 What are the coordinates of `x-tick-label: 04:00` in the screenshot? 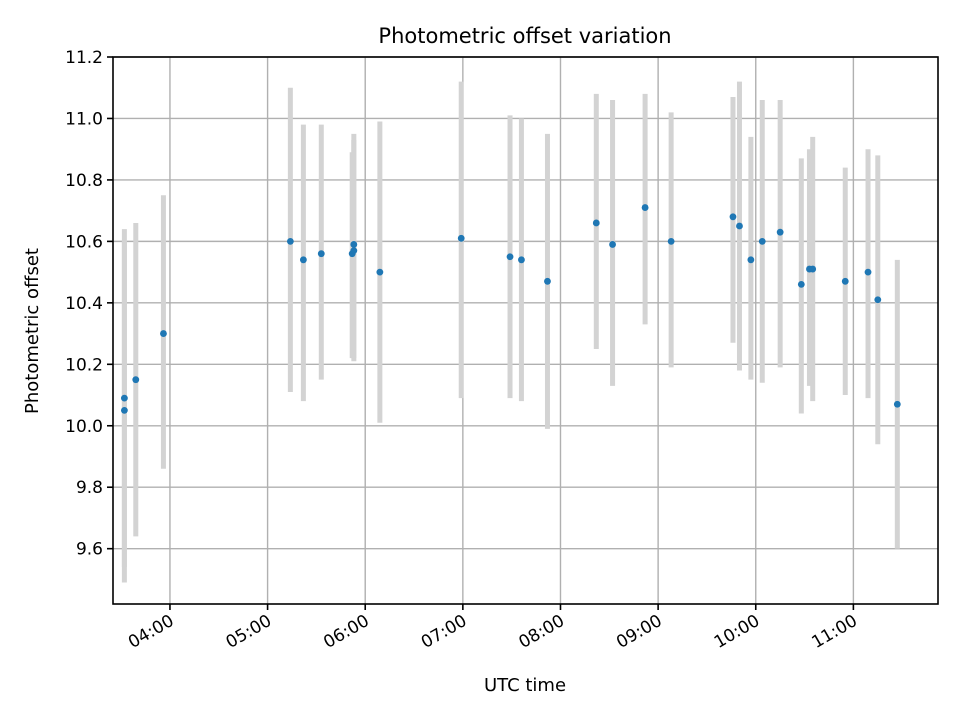 It's located at (151, 632).